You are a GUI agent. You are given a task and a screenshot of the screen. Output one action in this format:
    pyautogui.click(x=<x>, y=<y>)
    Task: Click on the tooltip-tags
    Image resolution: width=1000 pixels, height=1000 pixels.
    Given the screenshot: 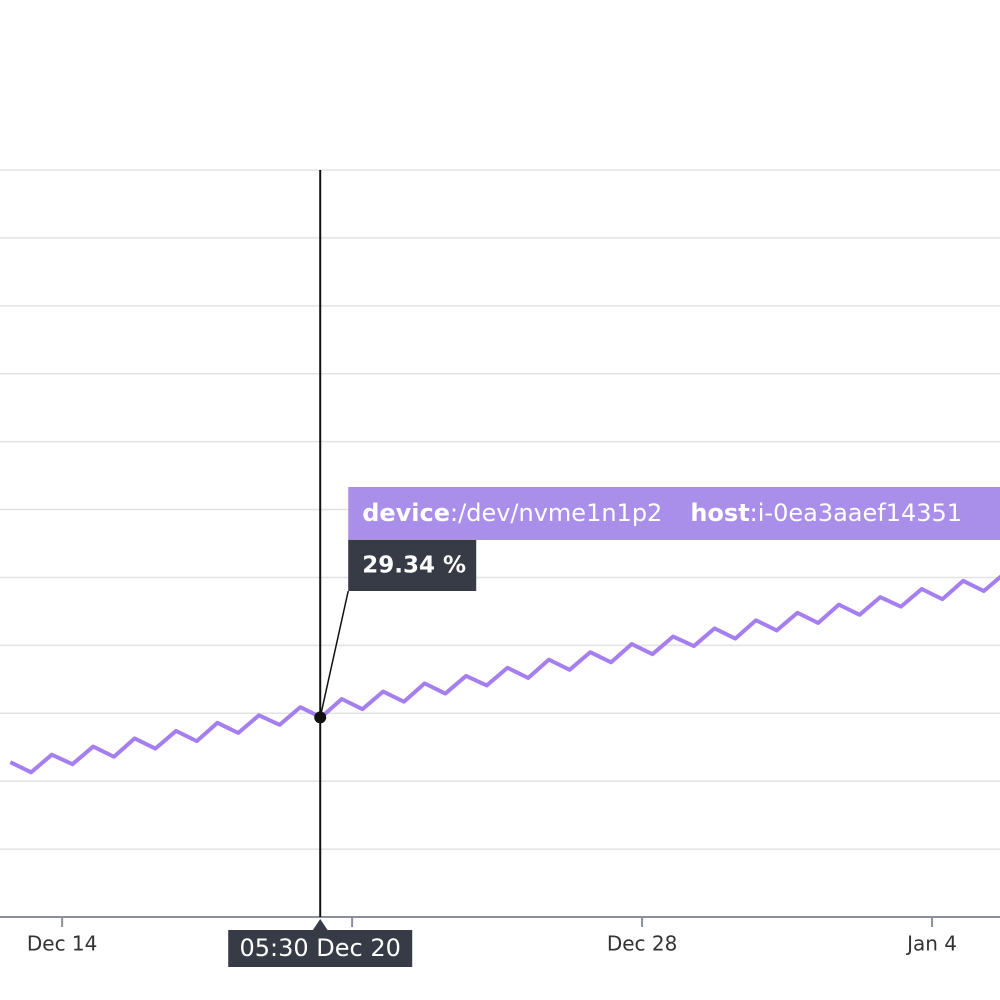 What is the action you would take?
    pyautogui.click(x=674, y=513)
    